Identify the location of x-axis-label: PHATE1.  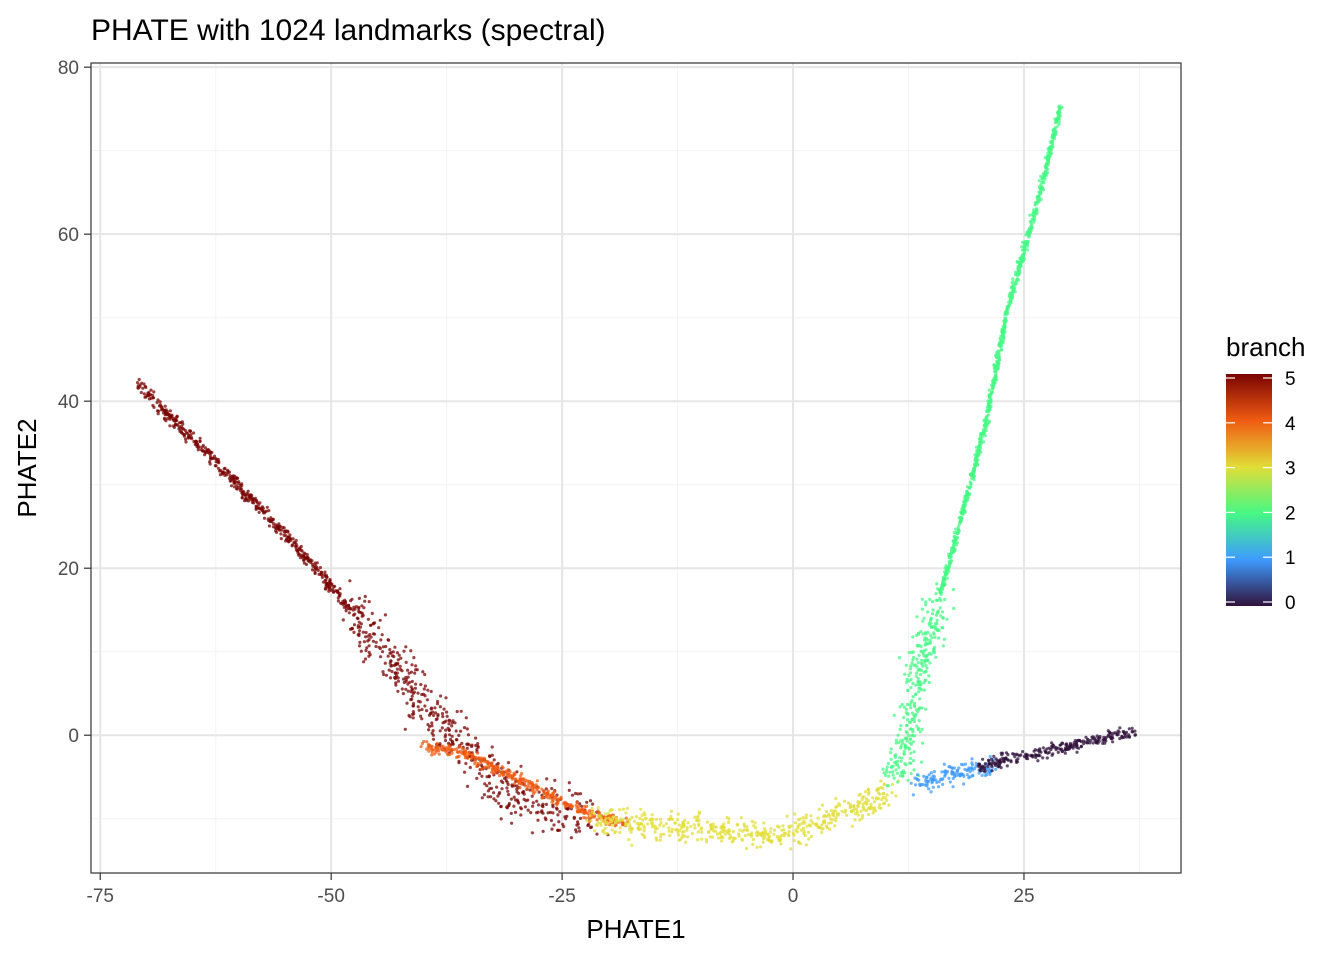
(635, 929).